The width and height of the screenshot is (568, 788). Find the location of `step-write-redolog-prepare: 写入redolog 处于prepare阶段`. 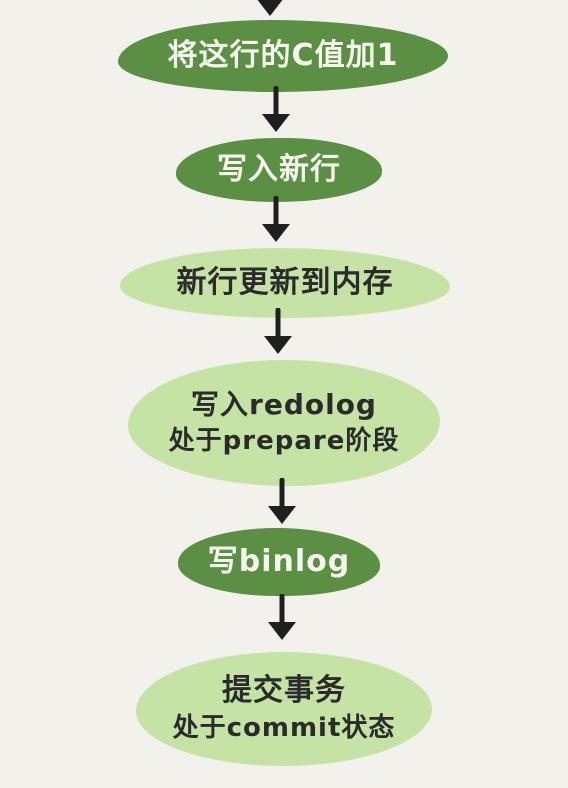

step-write-redolog-prepare: 写入redolog 处于prepare阶段 is located at coordinates (284, 423).